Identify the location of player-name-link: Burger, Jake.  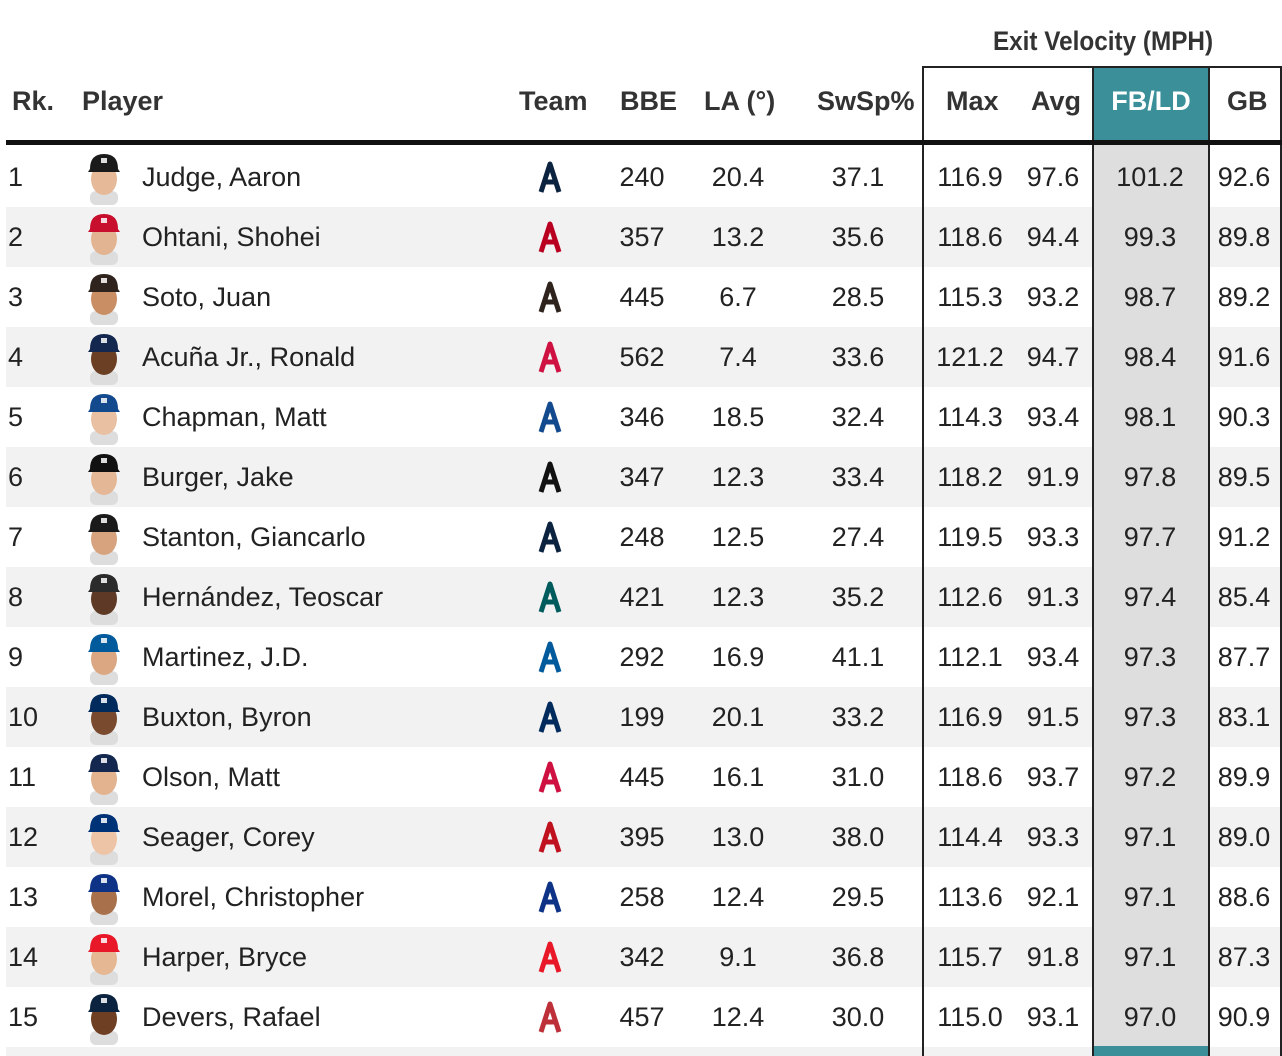
(218, 477).